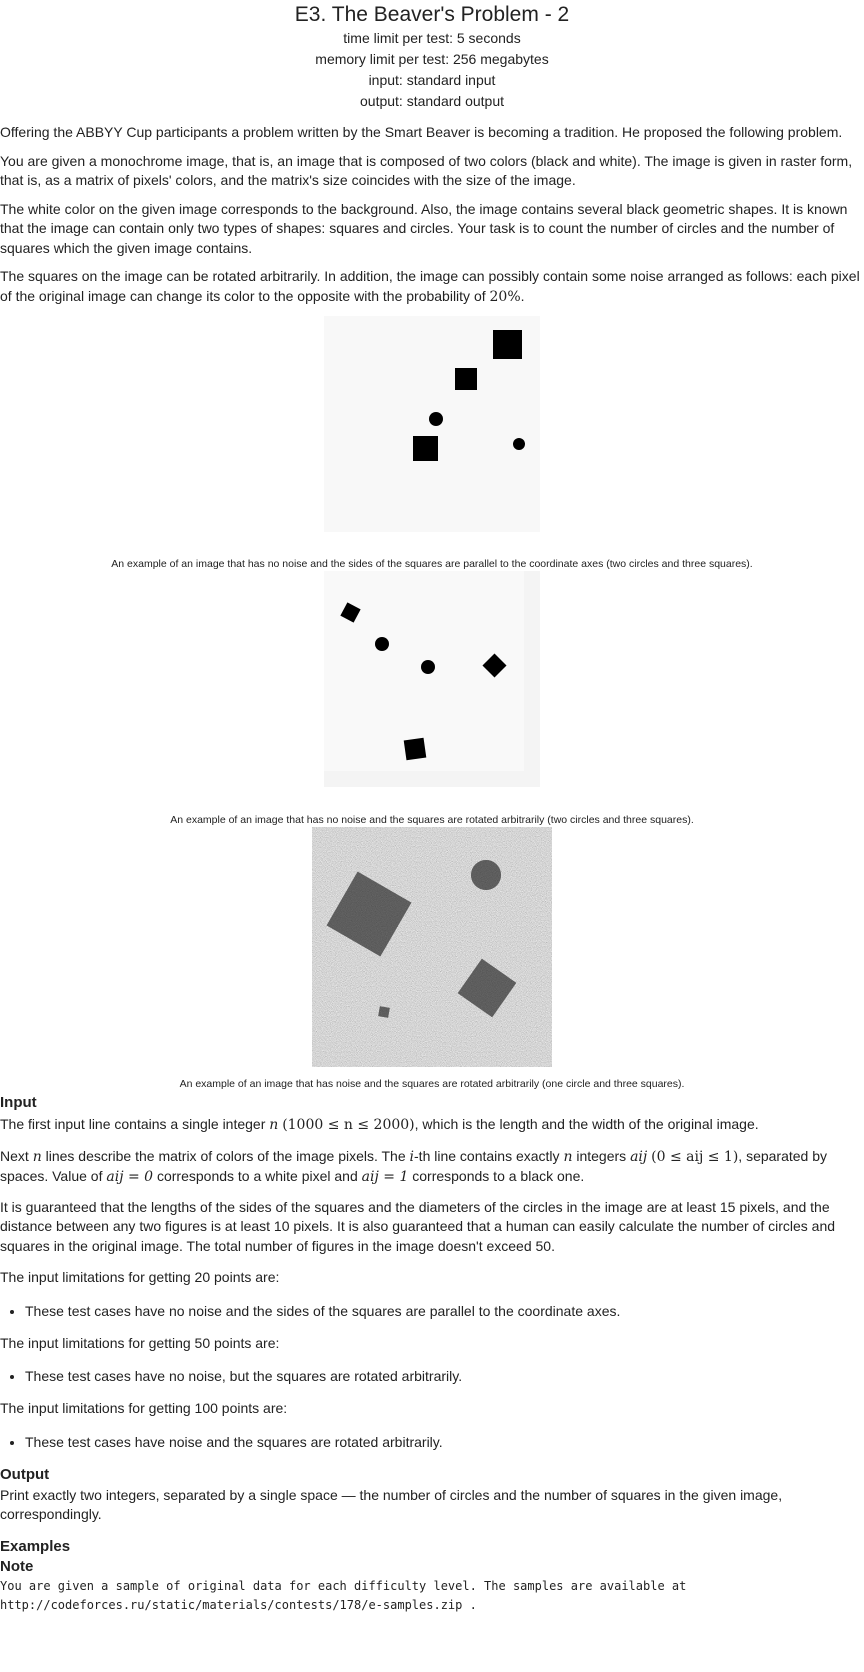 The image size is (864, 1672). I want to click on figure-3-noise, so click(432, 947).